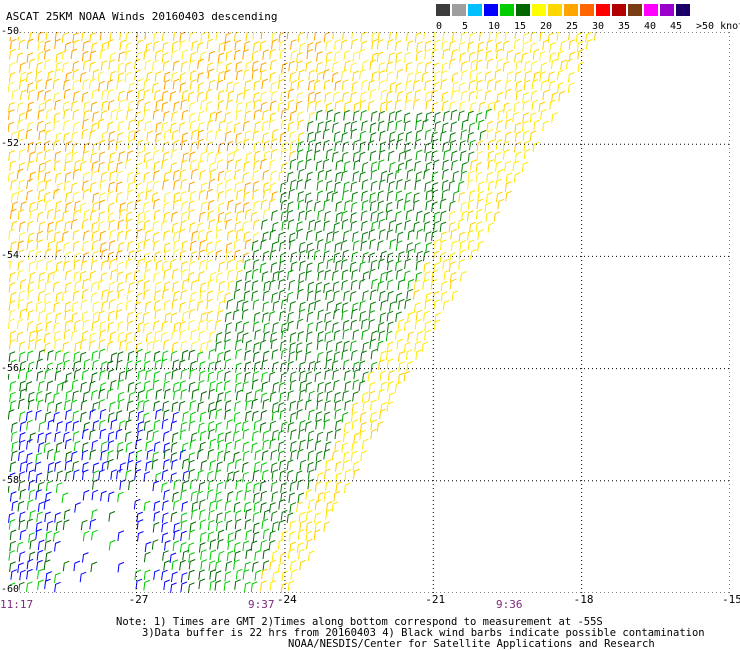 The width and height of the screenshot is (740, 650). Describe the element at coordinates (731, 599) in the screenshot. I see `x-tick-label: -15` at that location.